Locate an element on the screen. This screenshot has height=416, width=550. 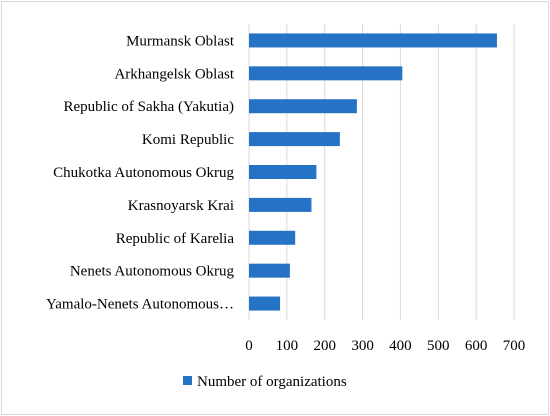
category-label: Murmansk Oblast is located at coordinates (180, 41).